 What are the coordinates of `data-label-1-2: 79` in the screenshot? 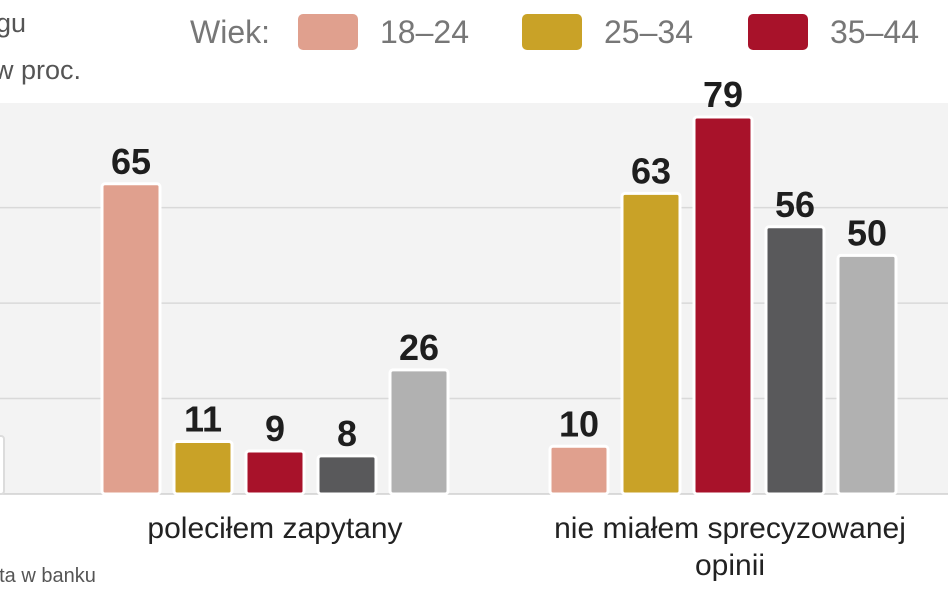 It's located at (723, 94).